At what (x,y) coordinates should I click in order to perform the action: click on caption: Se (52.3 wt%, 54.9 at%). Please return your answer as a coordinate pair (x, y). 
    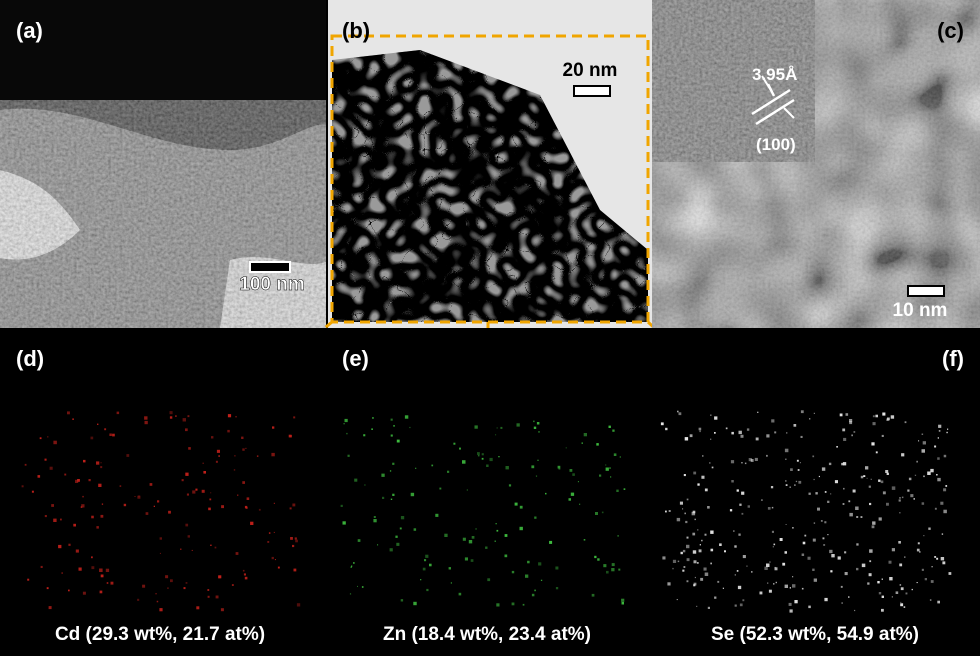
    Looking at the image, I should click on (815, 634).